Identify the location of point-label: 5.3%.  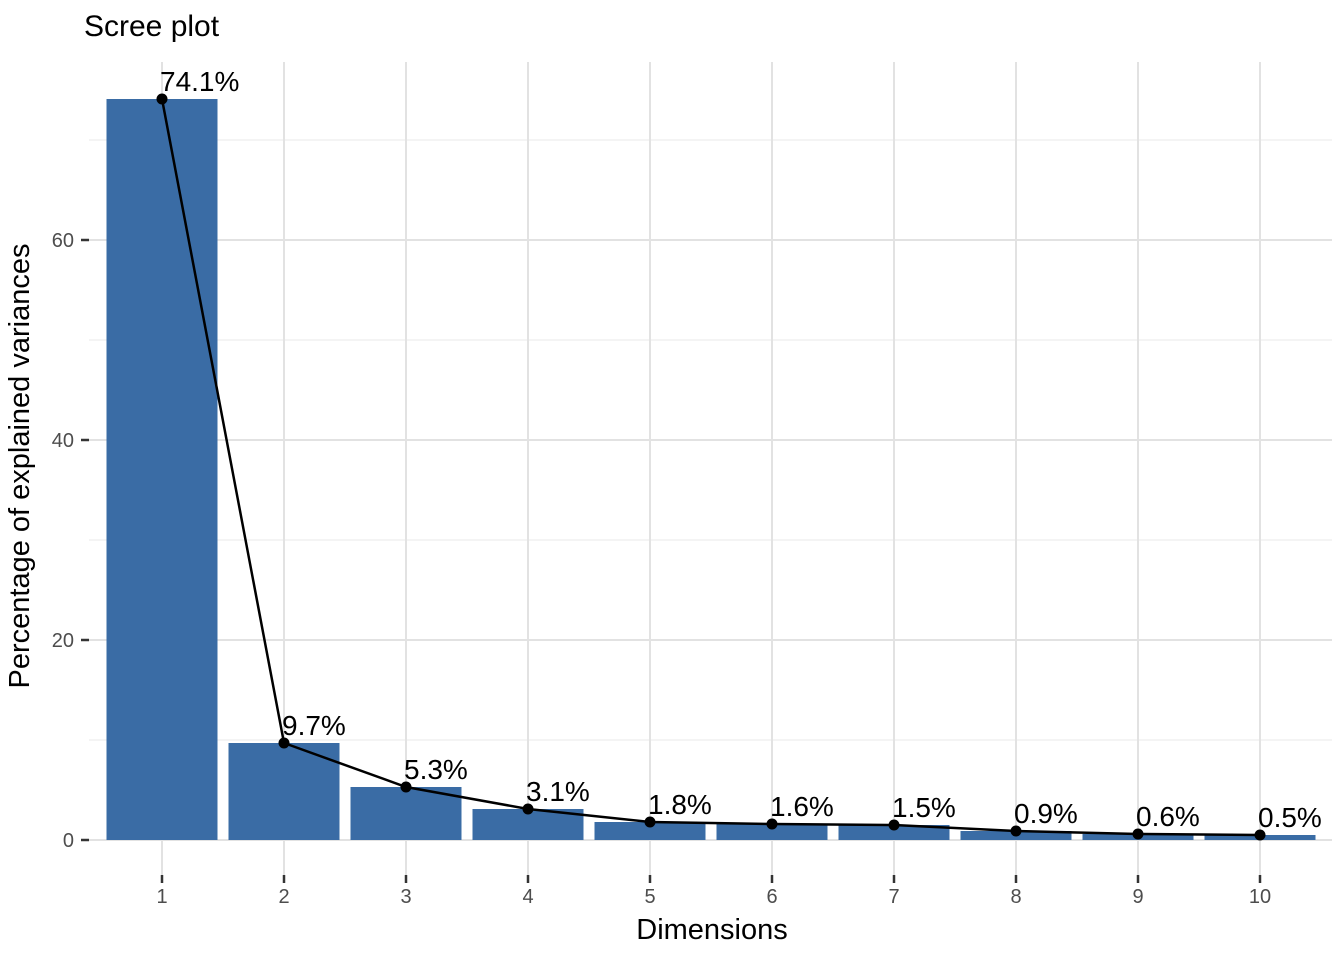
(436, 769).